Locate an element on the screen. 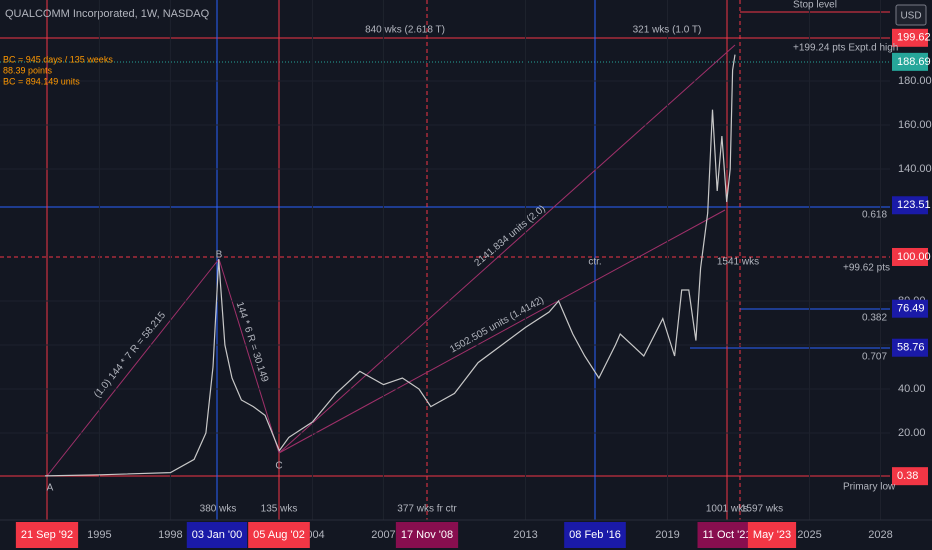  currency-box is located at coordinates (911, 15).